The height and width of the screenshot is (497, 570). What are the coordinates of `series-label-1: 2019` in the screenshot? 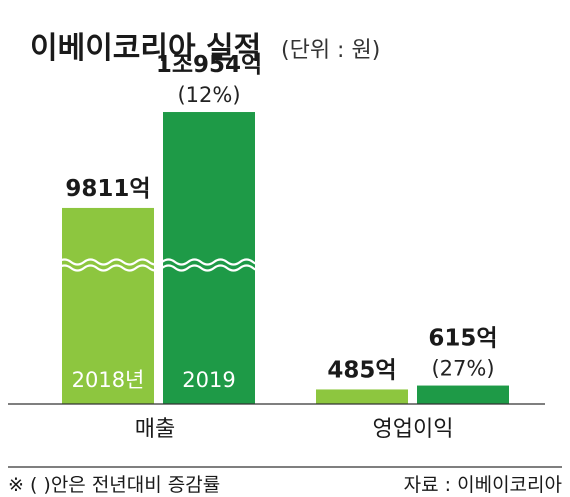 It's located at (208, 380).